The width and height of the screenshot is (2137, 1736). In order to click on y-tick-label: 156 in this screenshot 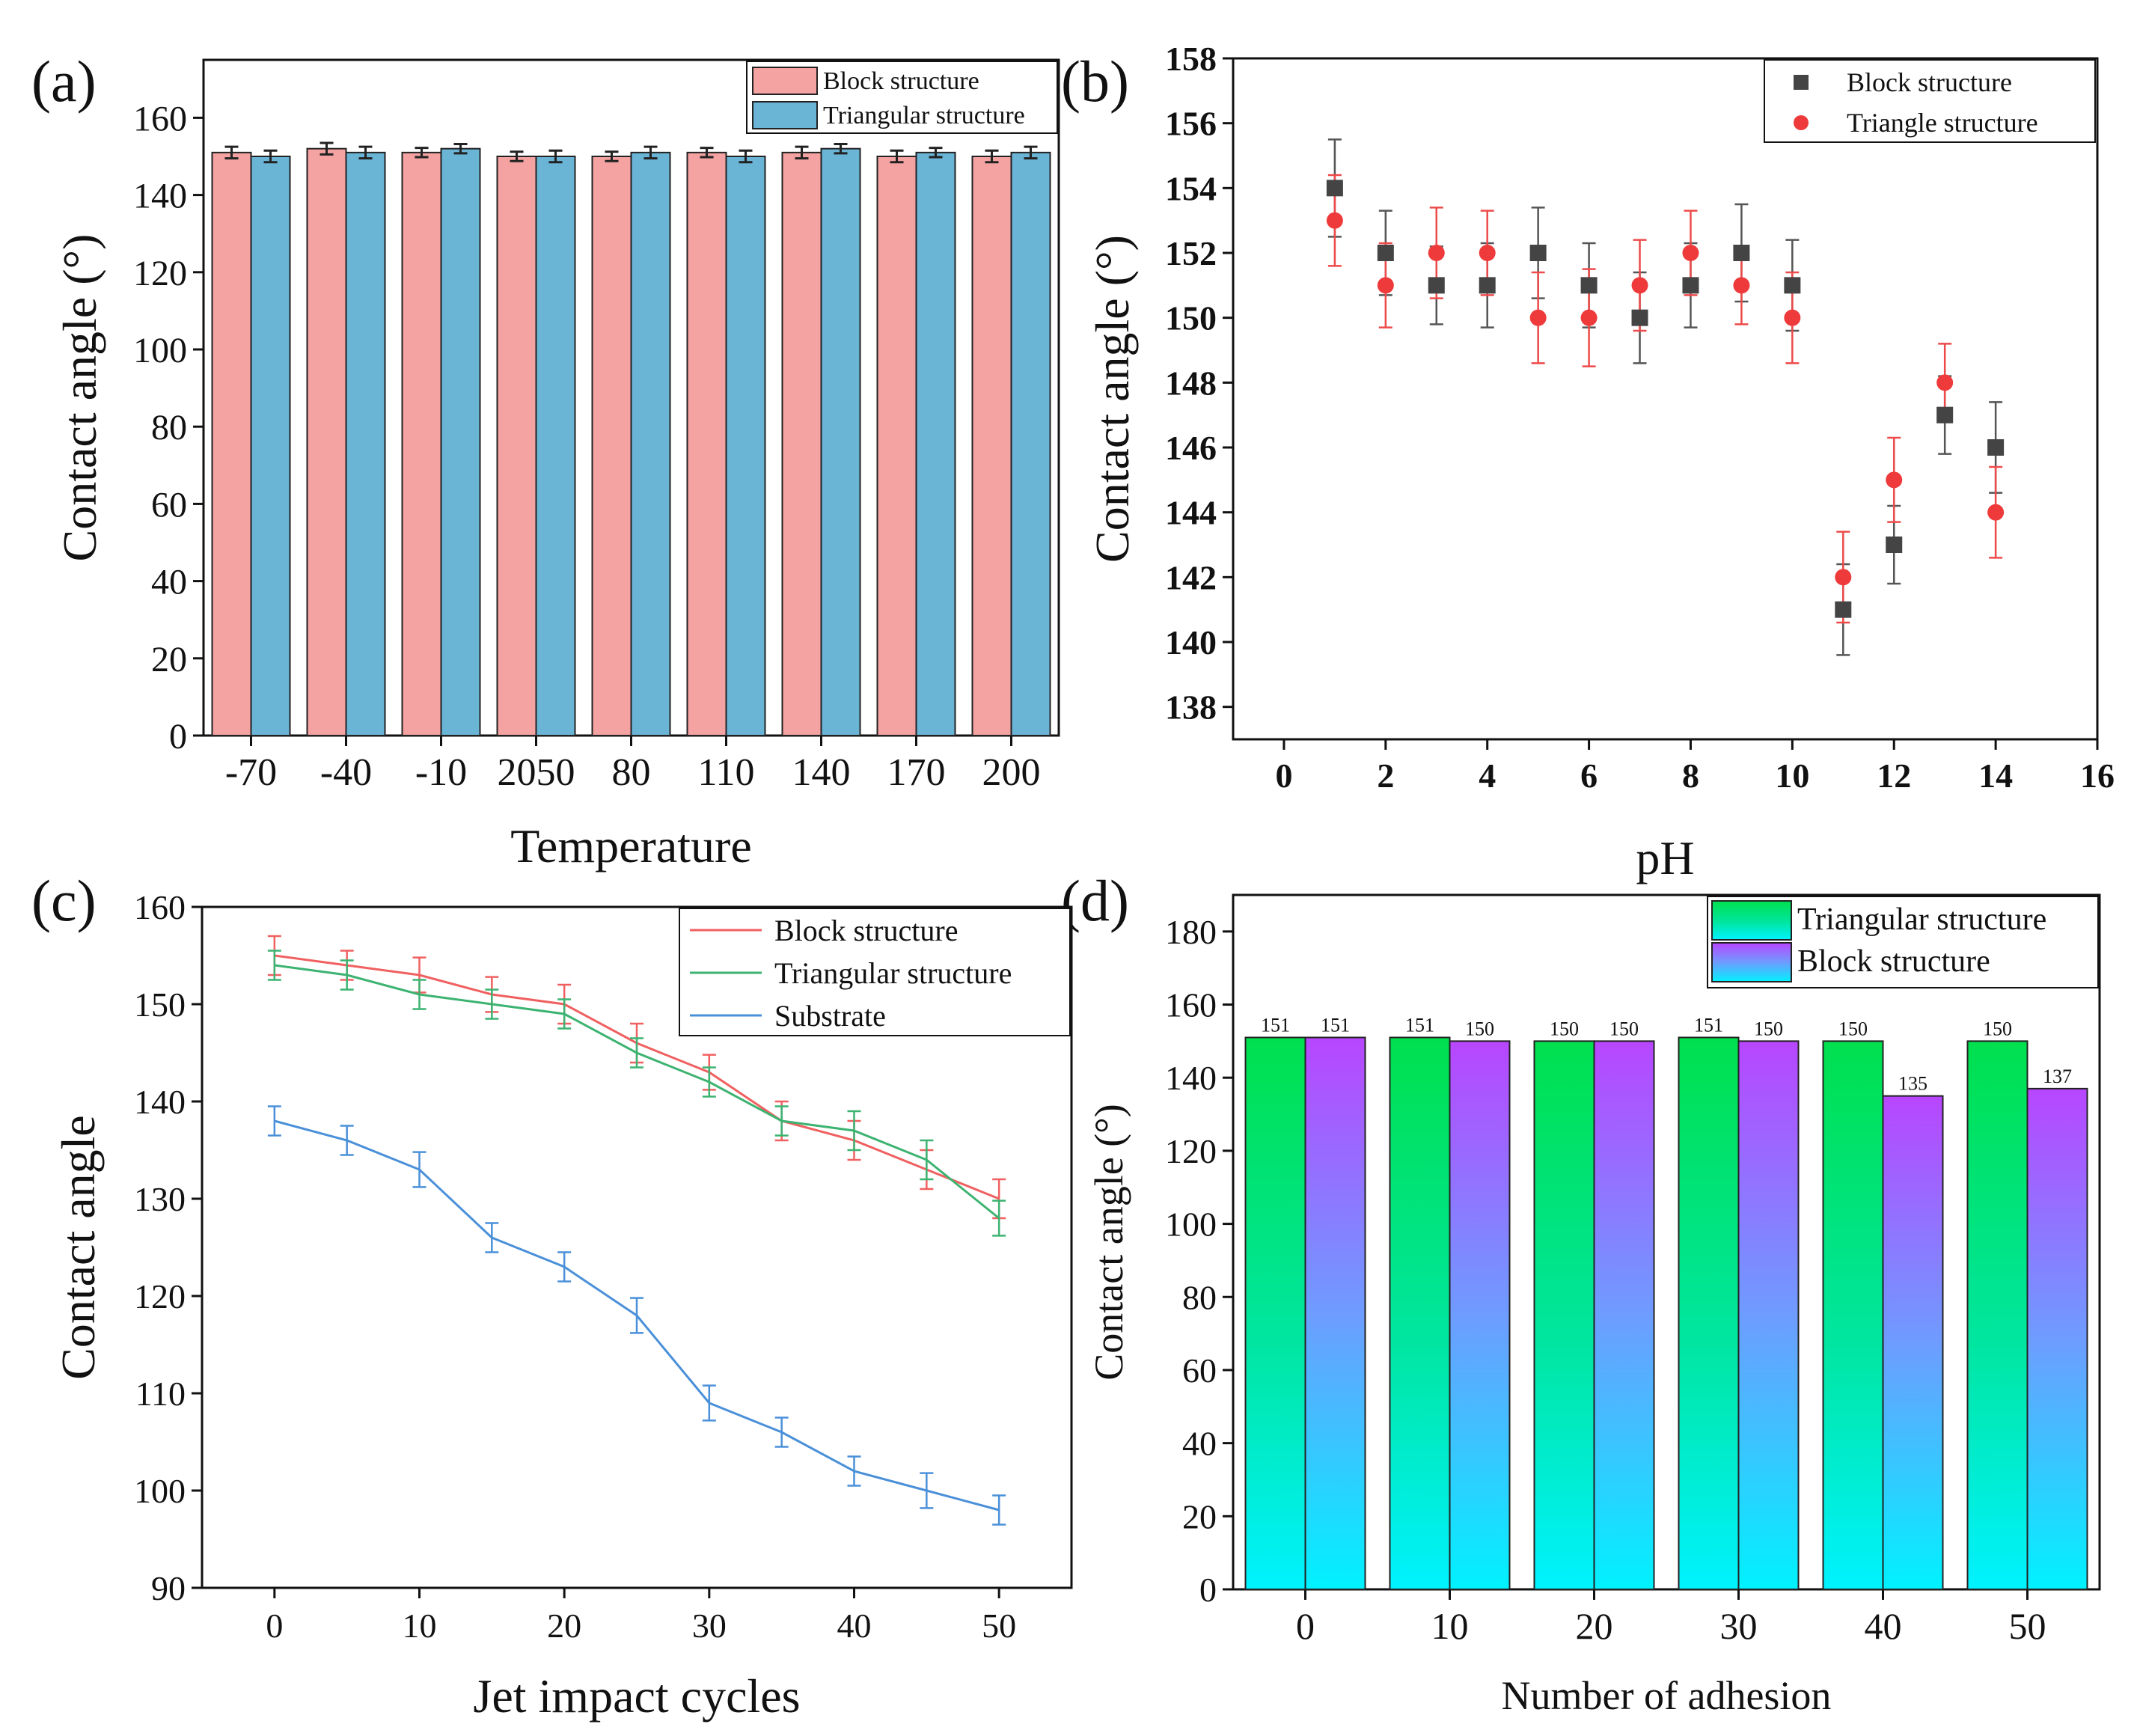, I will do `click(1191, 124)`.